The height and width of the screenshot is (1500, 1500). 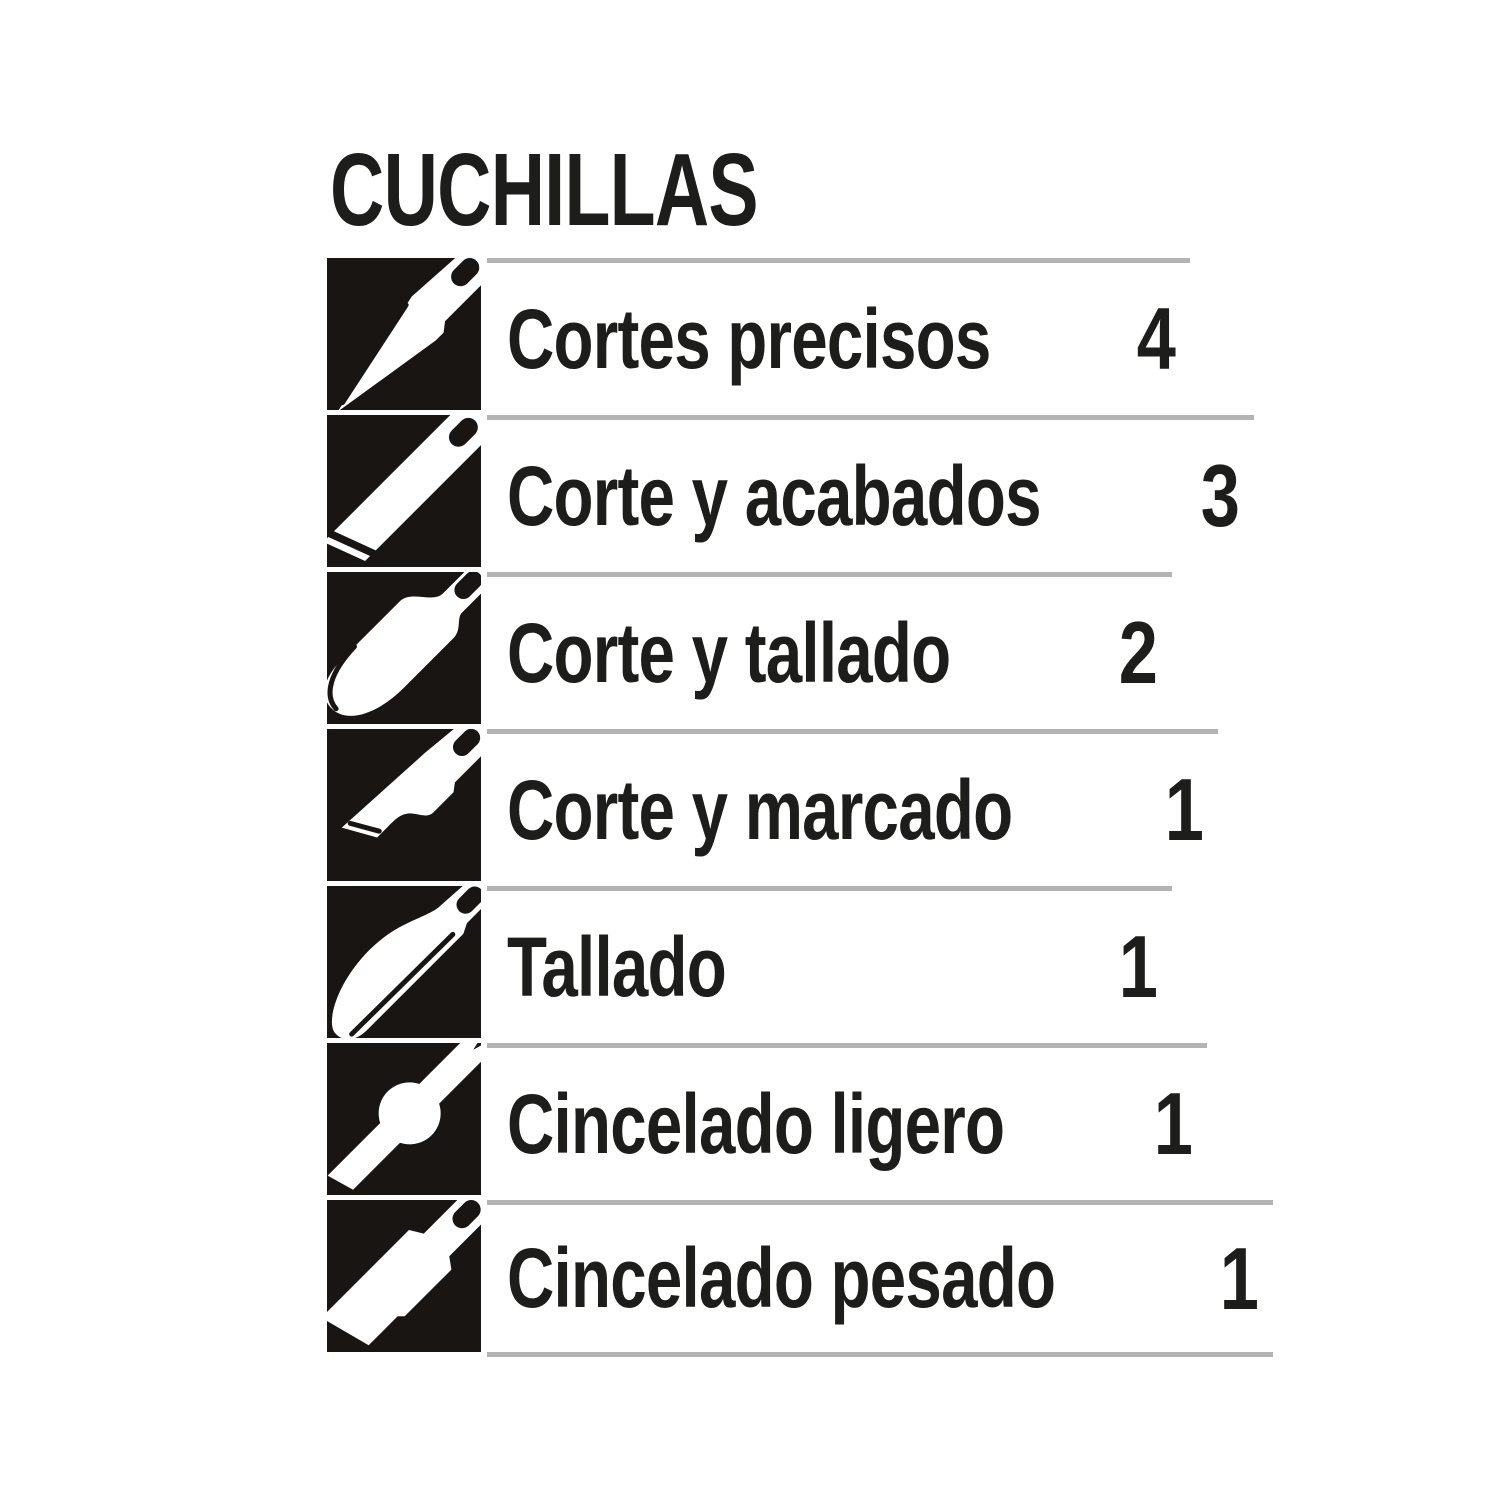 I want to click on light-chisel-blade-icon, so click(x=404, y=1119).